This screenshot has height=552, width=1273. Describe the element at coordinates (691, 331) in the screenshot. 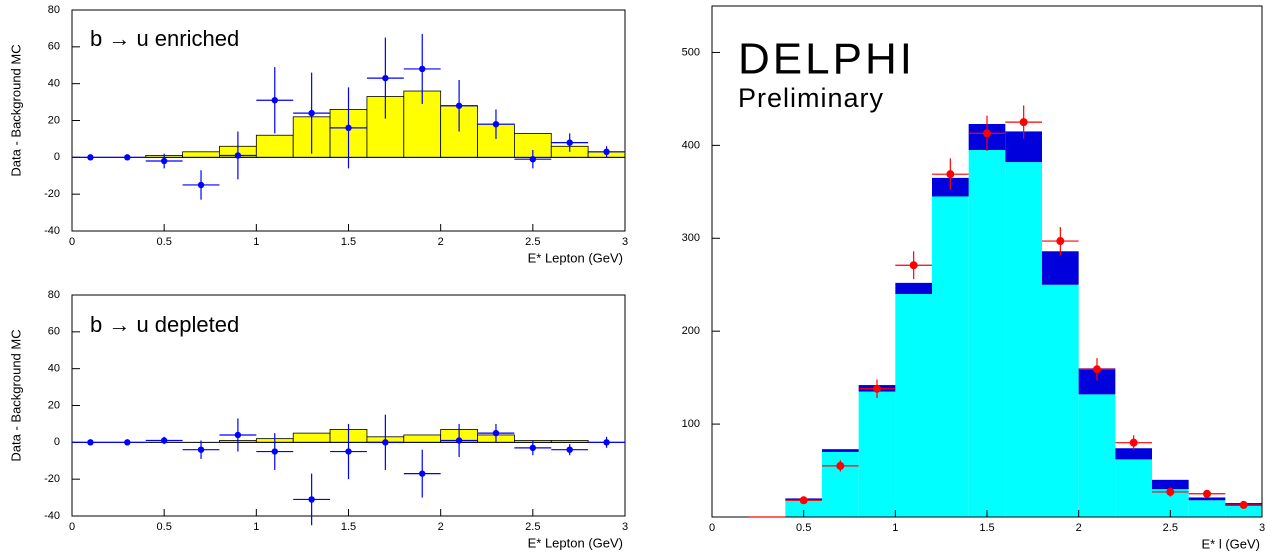

I see `y-tick-label: 200` at that location.